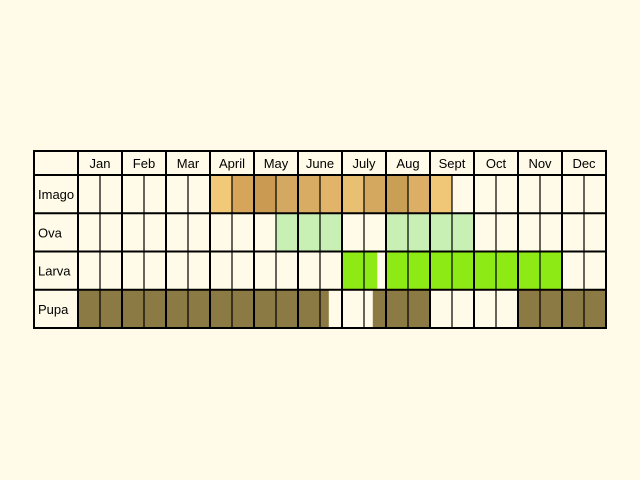 The height and width of the screenshot is (480, 640). I want to click on month-label-jan: Jan, so click(100, 163).